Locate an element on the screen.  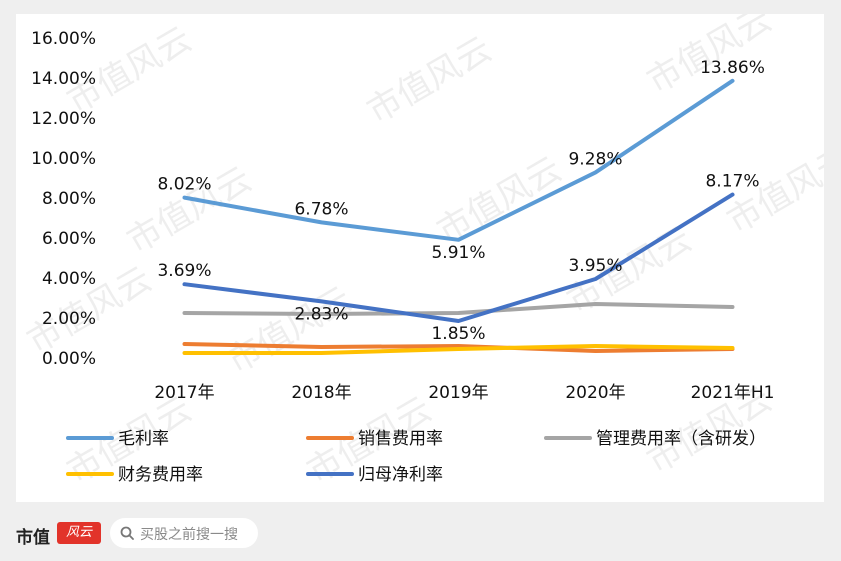
data-label: 3.69% is located at coordinates (184, 271).